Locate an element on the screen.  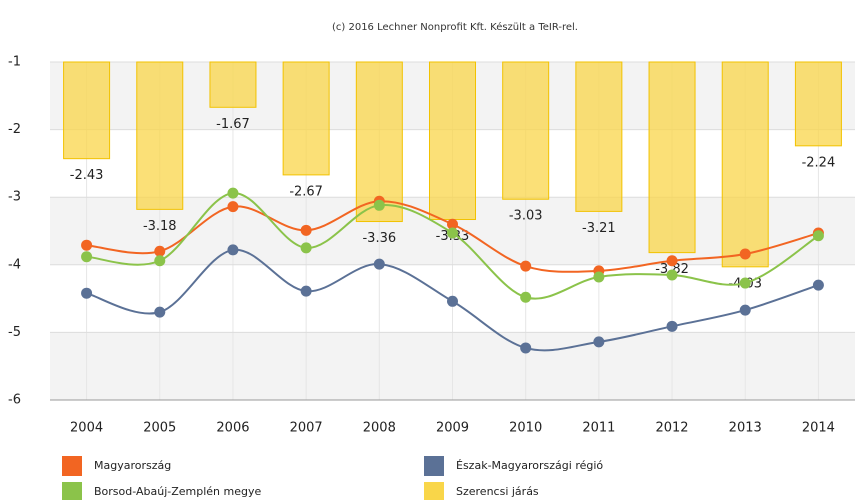
x-tick-label: 2004 is located at coordinates (86, 428).